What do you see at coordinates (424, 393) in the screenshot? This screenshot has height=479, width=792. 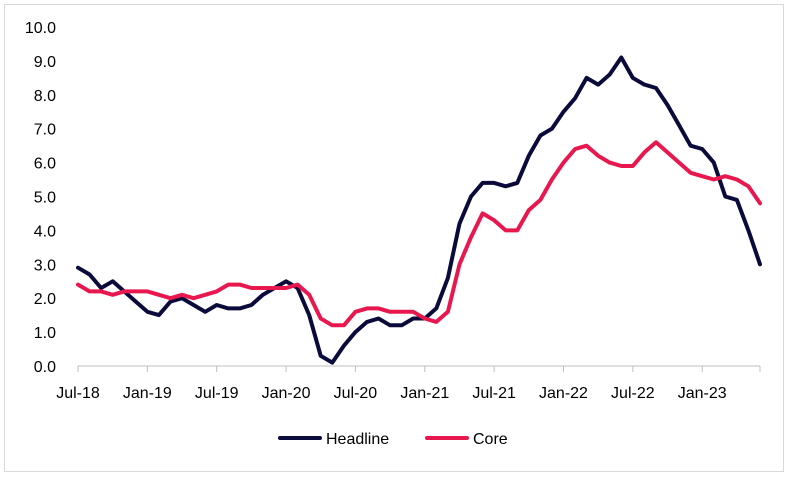 I see `x-tick-label: Jan-21` at bounding box center [424, 393].